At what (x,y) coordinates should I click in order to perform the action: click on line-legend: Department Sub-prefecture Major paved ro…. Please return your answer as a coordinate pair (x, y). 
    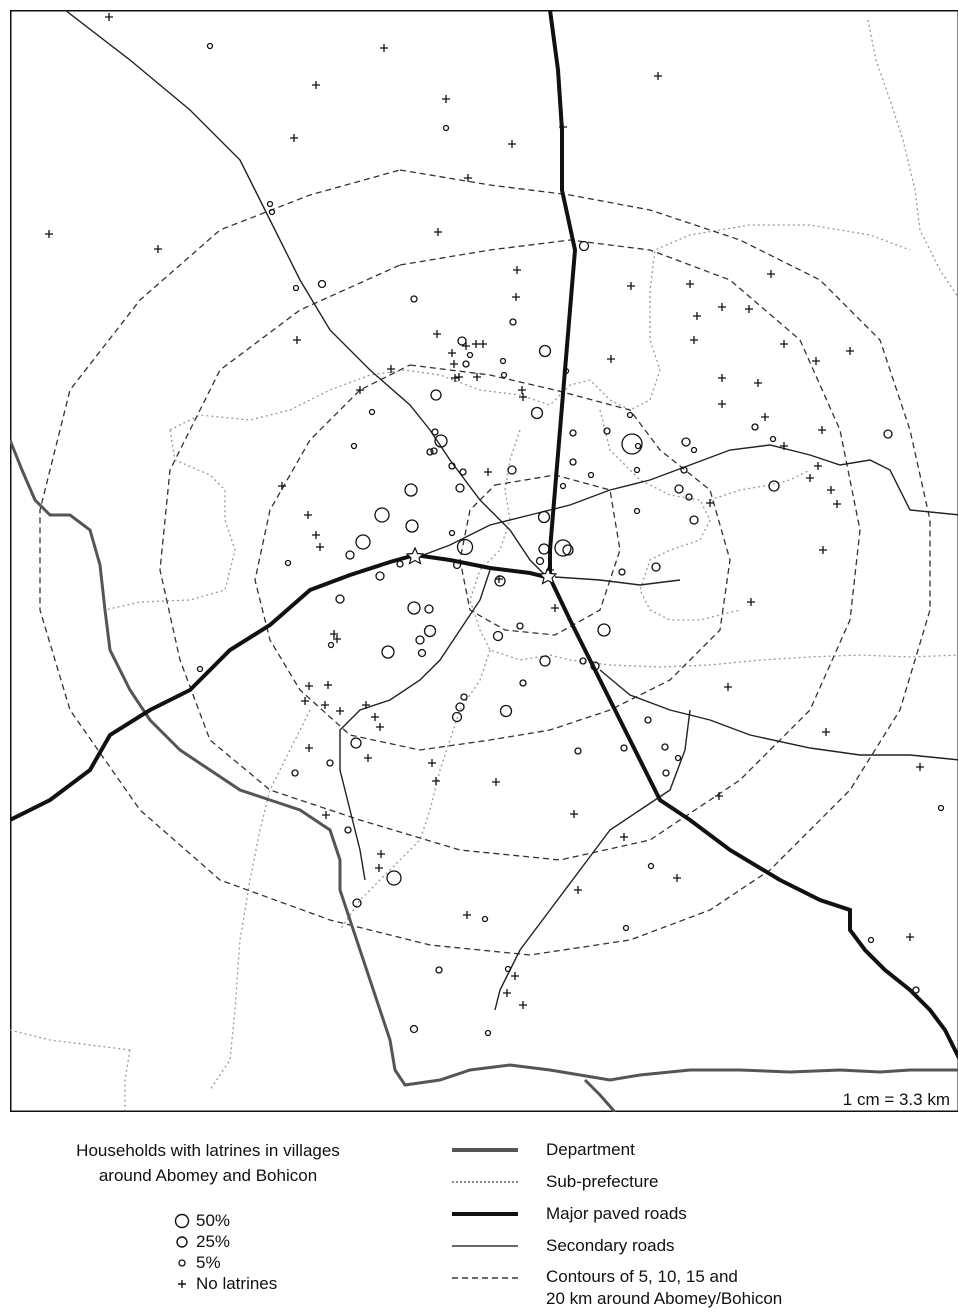
    Looking at the image, I should click on (690, 1224).